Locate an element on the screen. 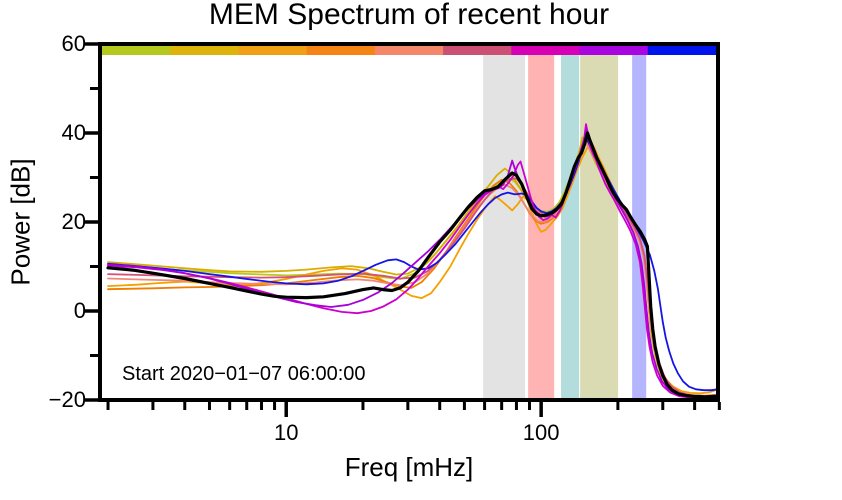 The height and width of the screenshot is (500, 842). x-tick-label: 100 is located at coordinates (541, 432).